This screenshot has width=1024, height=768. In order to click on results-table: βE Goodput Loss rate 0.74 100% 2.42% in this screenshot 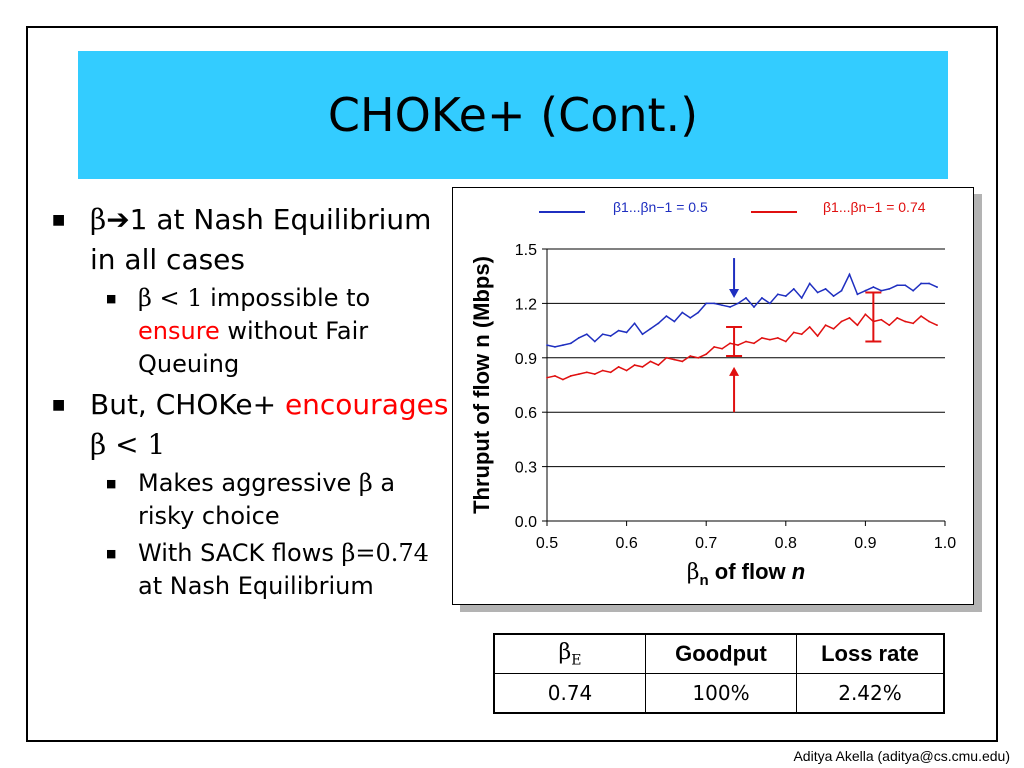, I will do `click(719, 673)`.